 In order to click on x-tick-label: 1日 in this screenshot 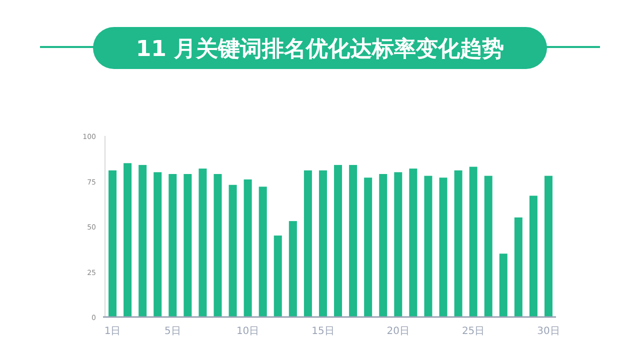, I will do `click(112, 331)`.